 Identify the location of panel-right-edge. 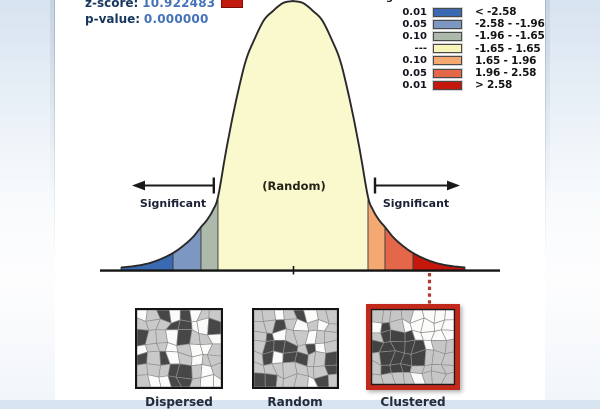
(545, 130).